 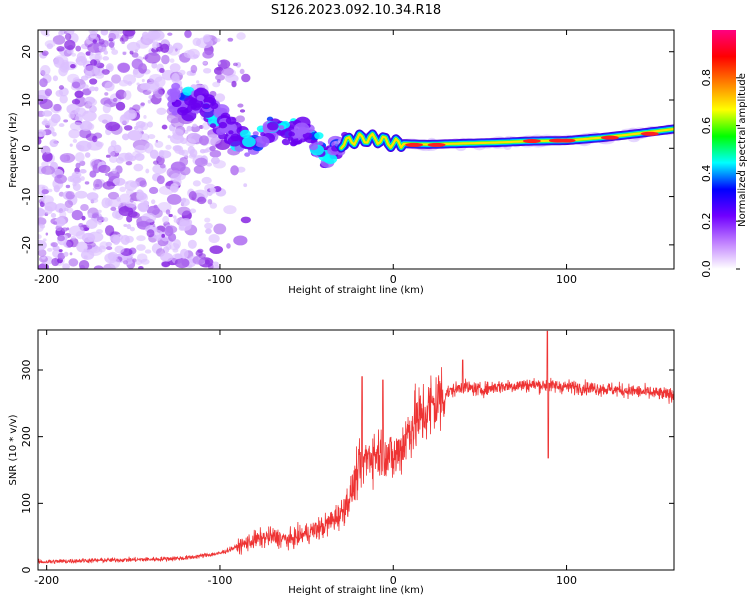 I want to click on x-tick-label: 100, so click(x=566, y=279).